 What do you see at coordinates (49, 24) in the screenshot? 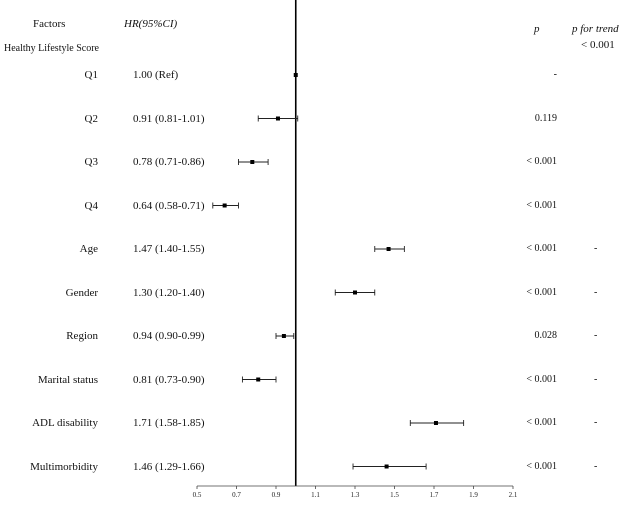
I see `factors-header: Factors` at bounding box center [49, 24].